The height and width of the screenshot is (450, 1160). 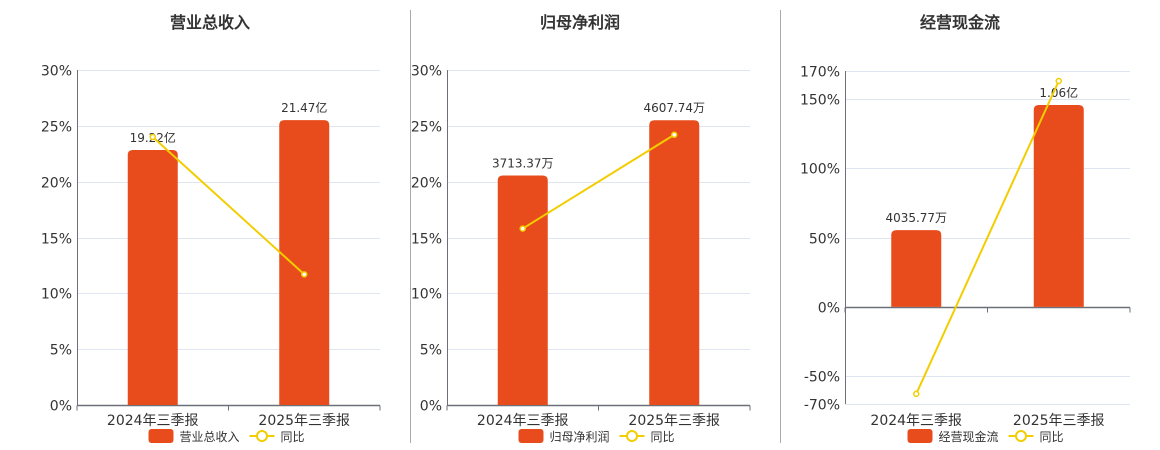 I want to click on y-tick-label: -70%, so click(x=822, y=406).